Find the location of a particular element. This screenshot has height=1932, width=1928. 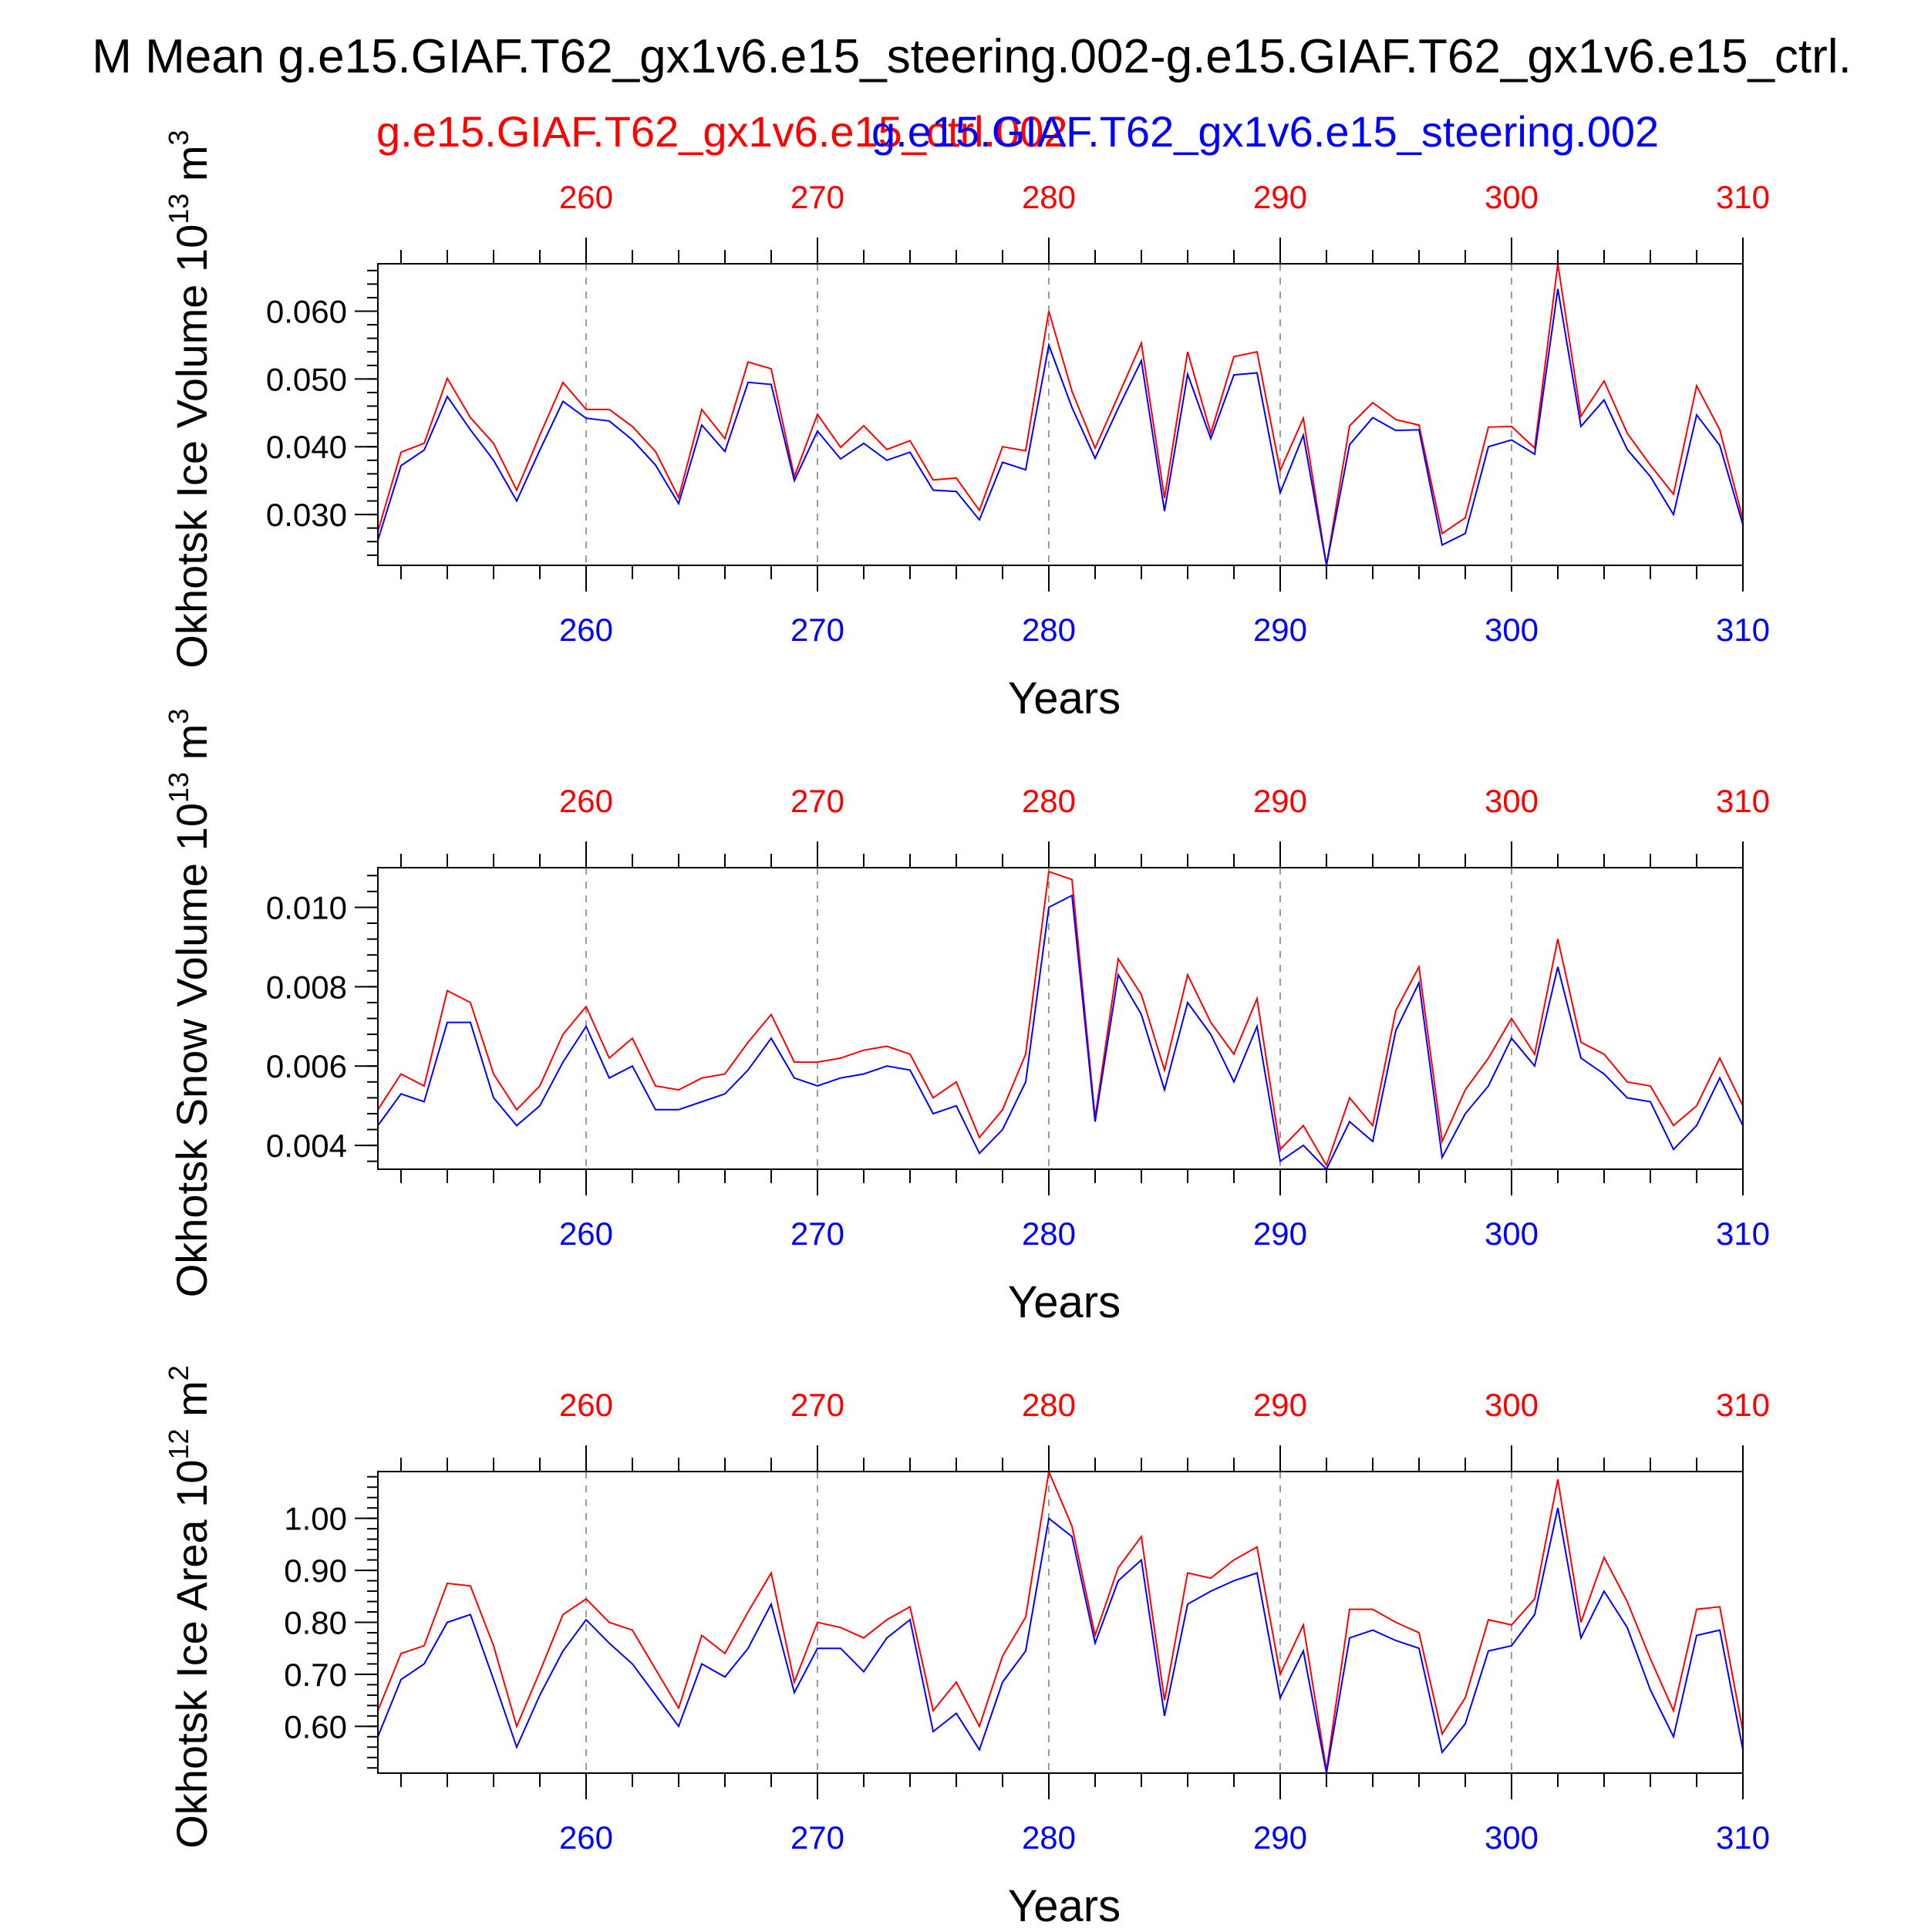

y-tick-label: 1.00 is located at coordinates (315, 1519).